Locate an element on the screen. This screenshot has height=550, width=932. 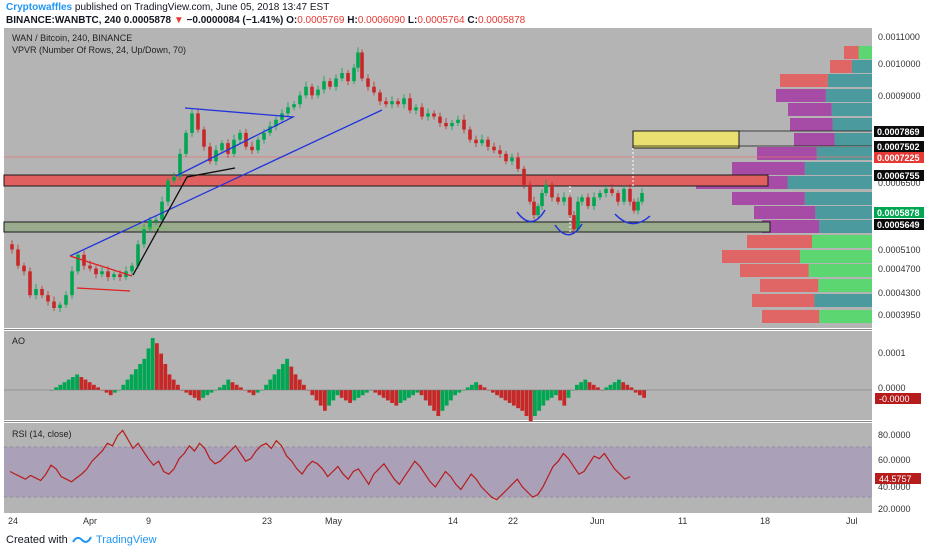
main-pane-title: WAN / Bitcoin, 240, BINANCE is located at coordinates (72, 38).